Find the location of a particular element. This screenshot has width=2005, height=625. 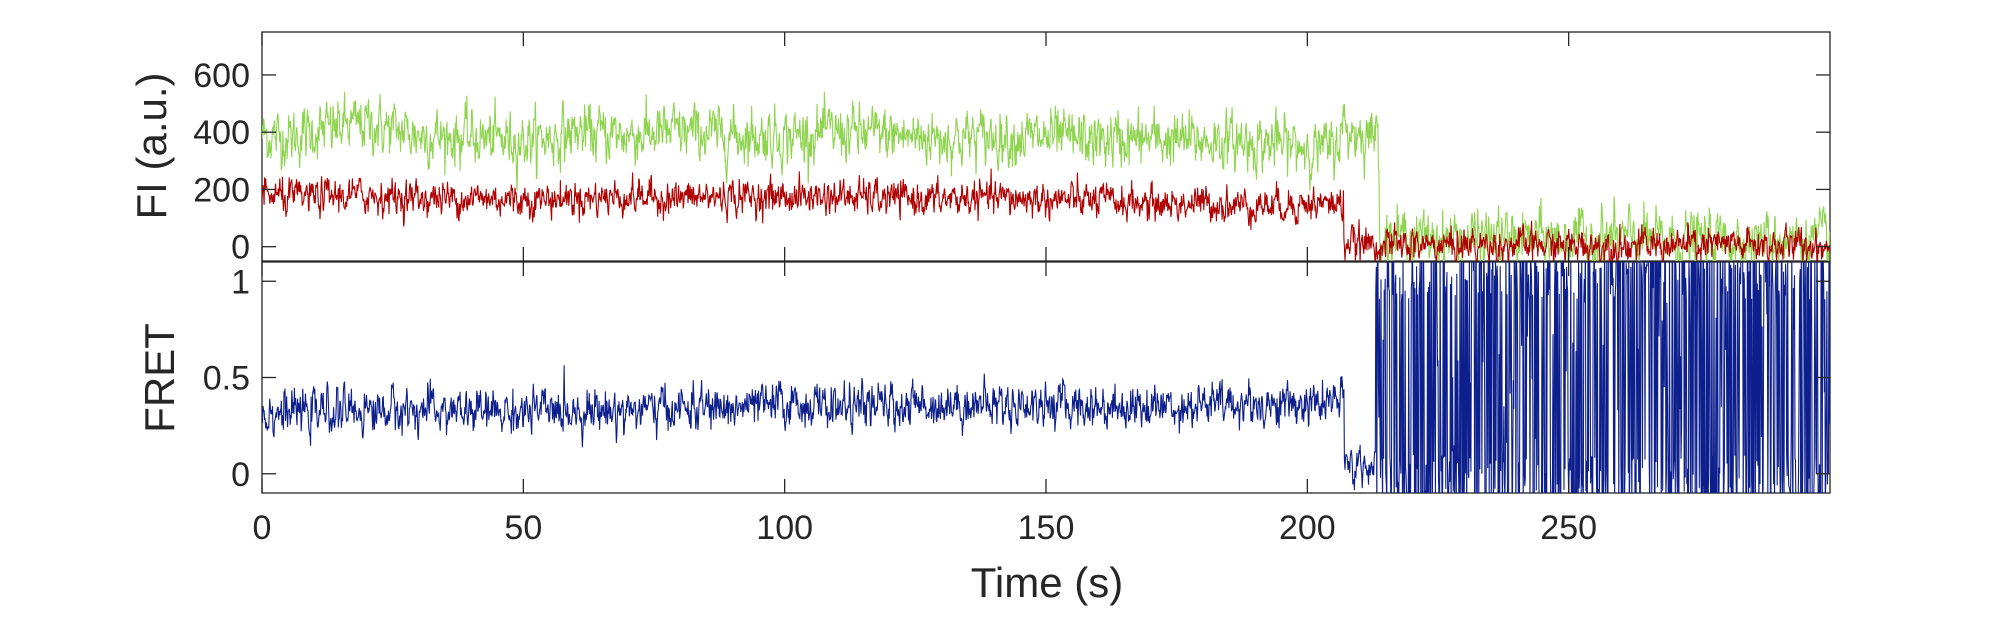

x-tick-label: 250 is located at coordinates (1568, 528).